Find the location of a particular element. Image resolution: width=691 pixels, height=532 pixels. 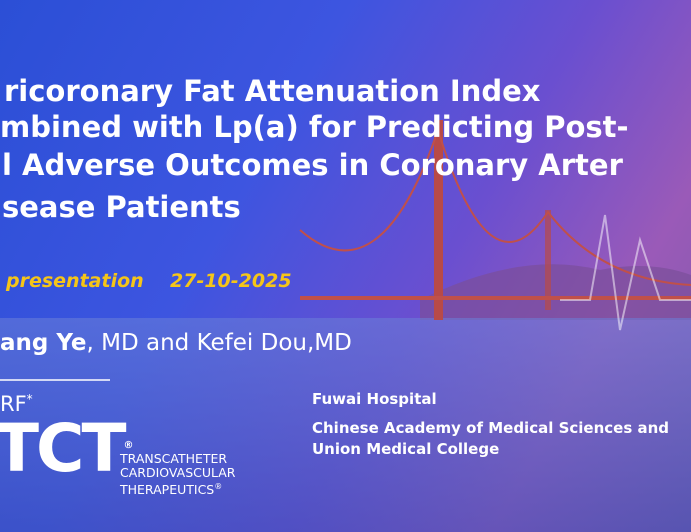

logo-tagline: THERAPEUTICS® is located at coordinates (171, 488).